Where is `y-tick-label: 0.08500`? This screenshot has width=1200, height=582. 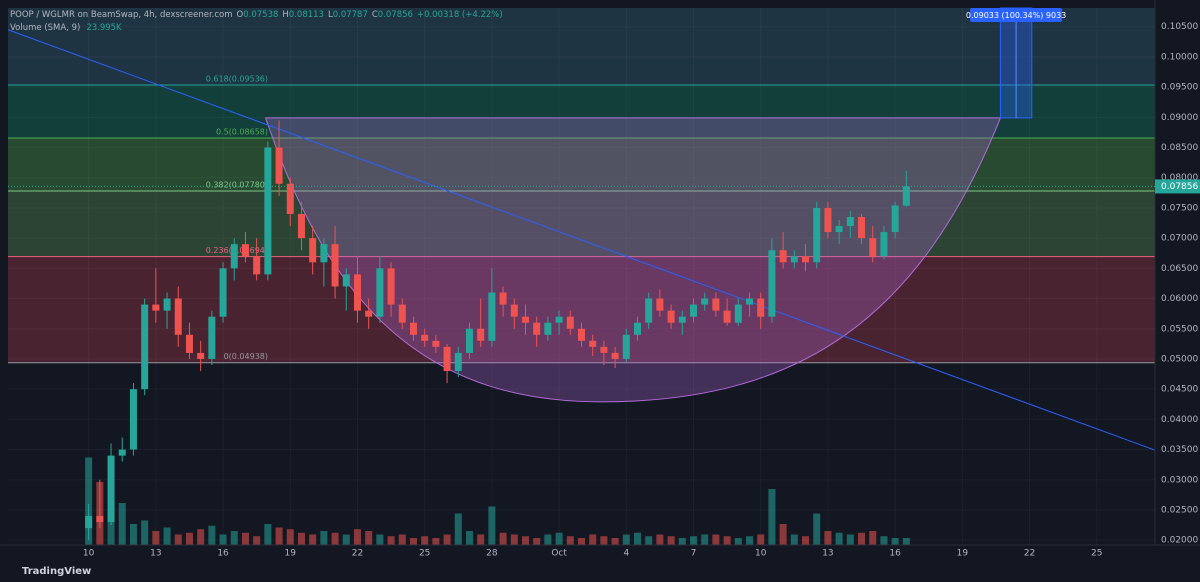
y-tick-label: 0.08500 is located at coordinates (1179, 148).